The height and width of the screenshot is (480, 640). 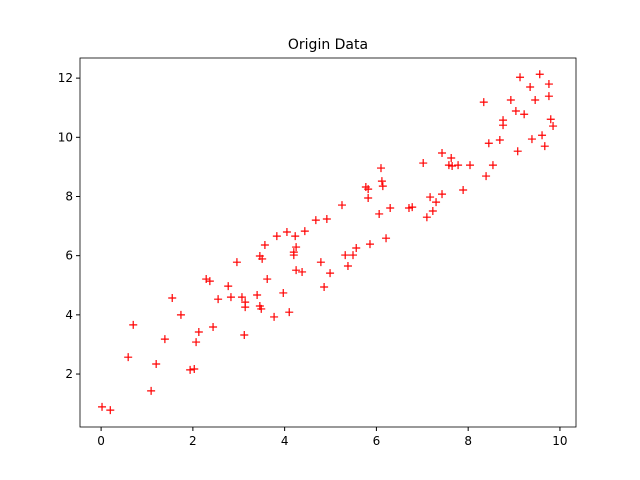 What do you see at coordinates (65, 78) in the screenshot?
I see `y-tick-label: 12` at bounding box center [65, 78].